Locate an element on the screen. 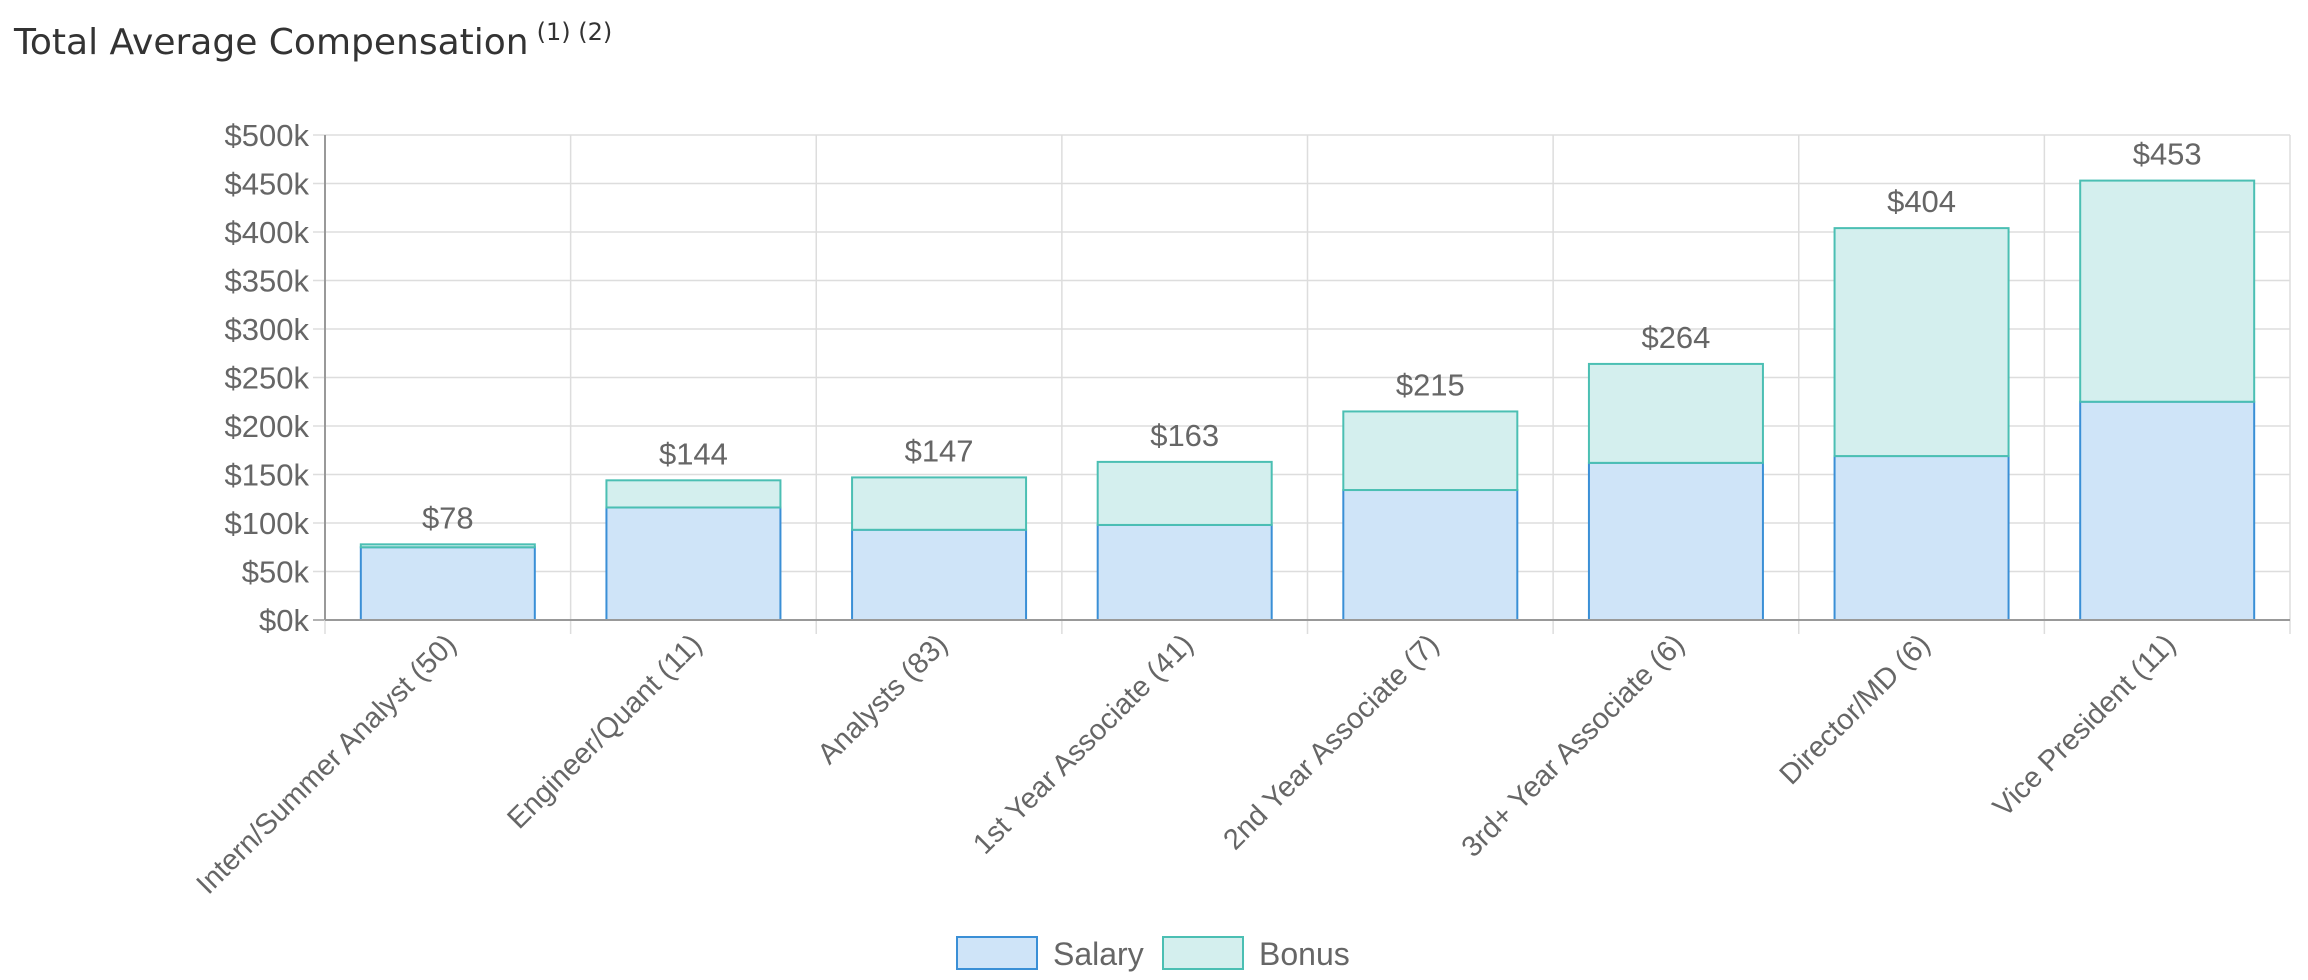 The image size is (2308, 980). chart-title-text: Total Average Compensation is located at coordinates (271, 42).